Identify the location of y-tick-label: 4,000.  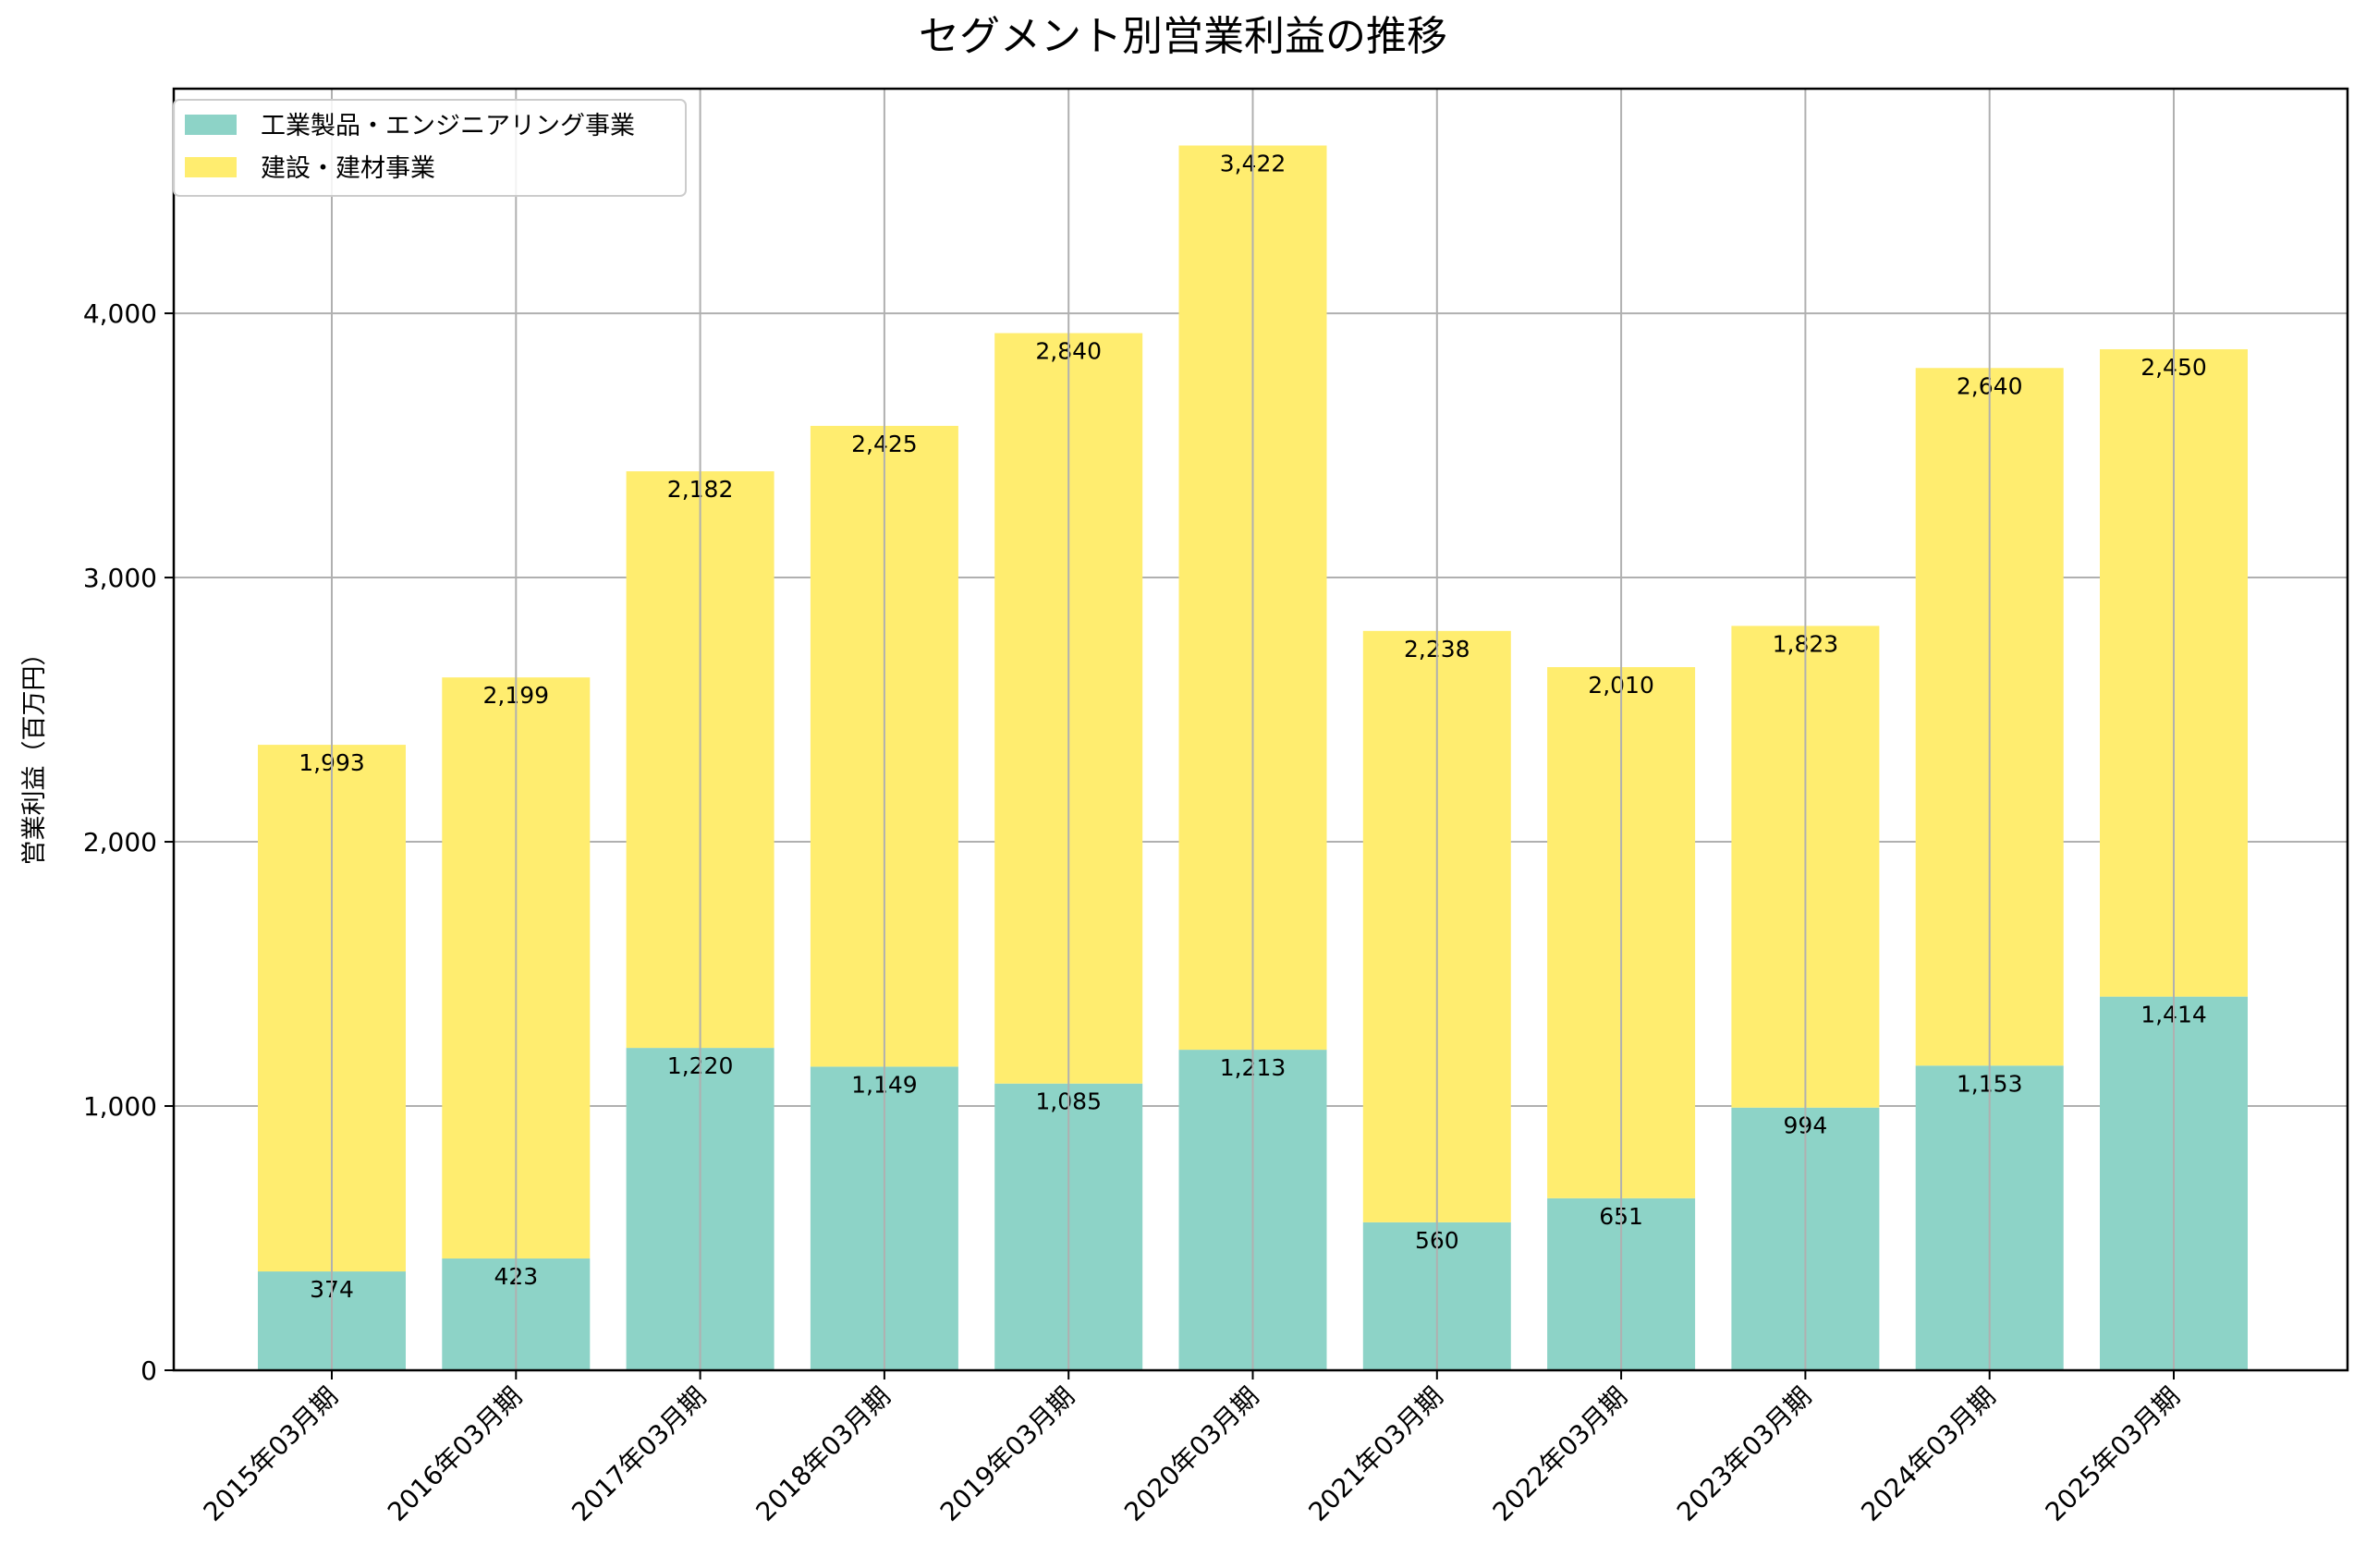
(120, 313).